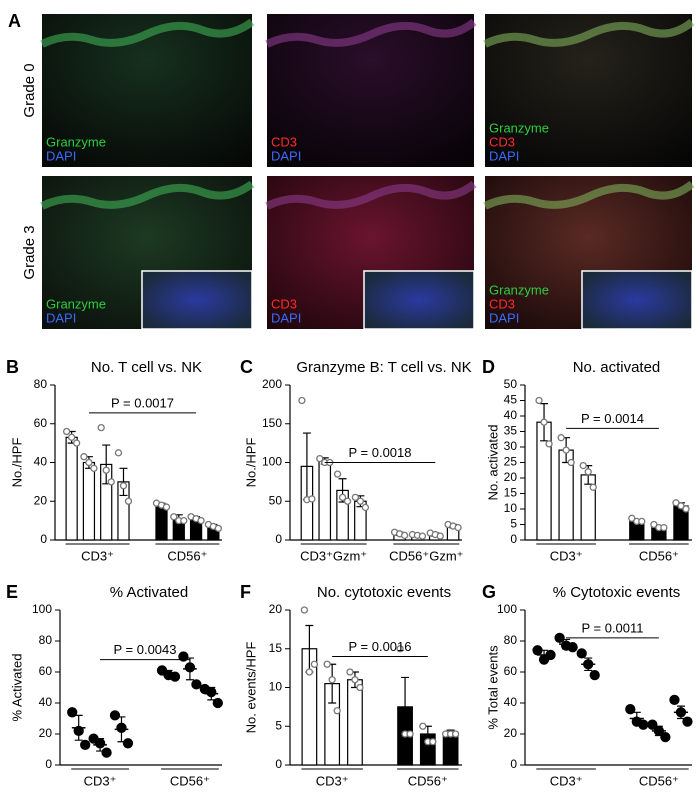 Image resolution: width=700 pixels, height=795 pixels. Describe the element at coordinates (276, 500) in the screenshot. I see `y-tick-label: 50` at that location.